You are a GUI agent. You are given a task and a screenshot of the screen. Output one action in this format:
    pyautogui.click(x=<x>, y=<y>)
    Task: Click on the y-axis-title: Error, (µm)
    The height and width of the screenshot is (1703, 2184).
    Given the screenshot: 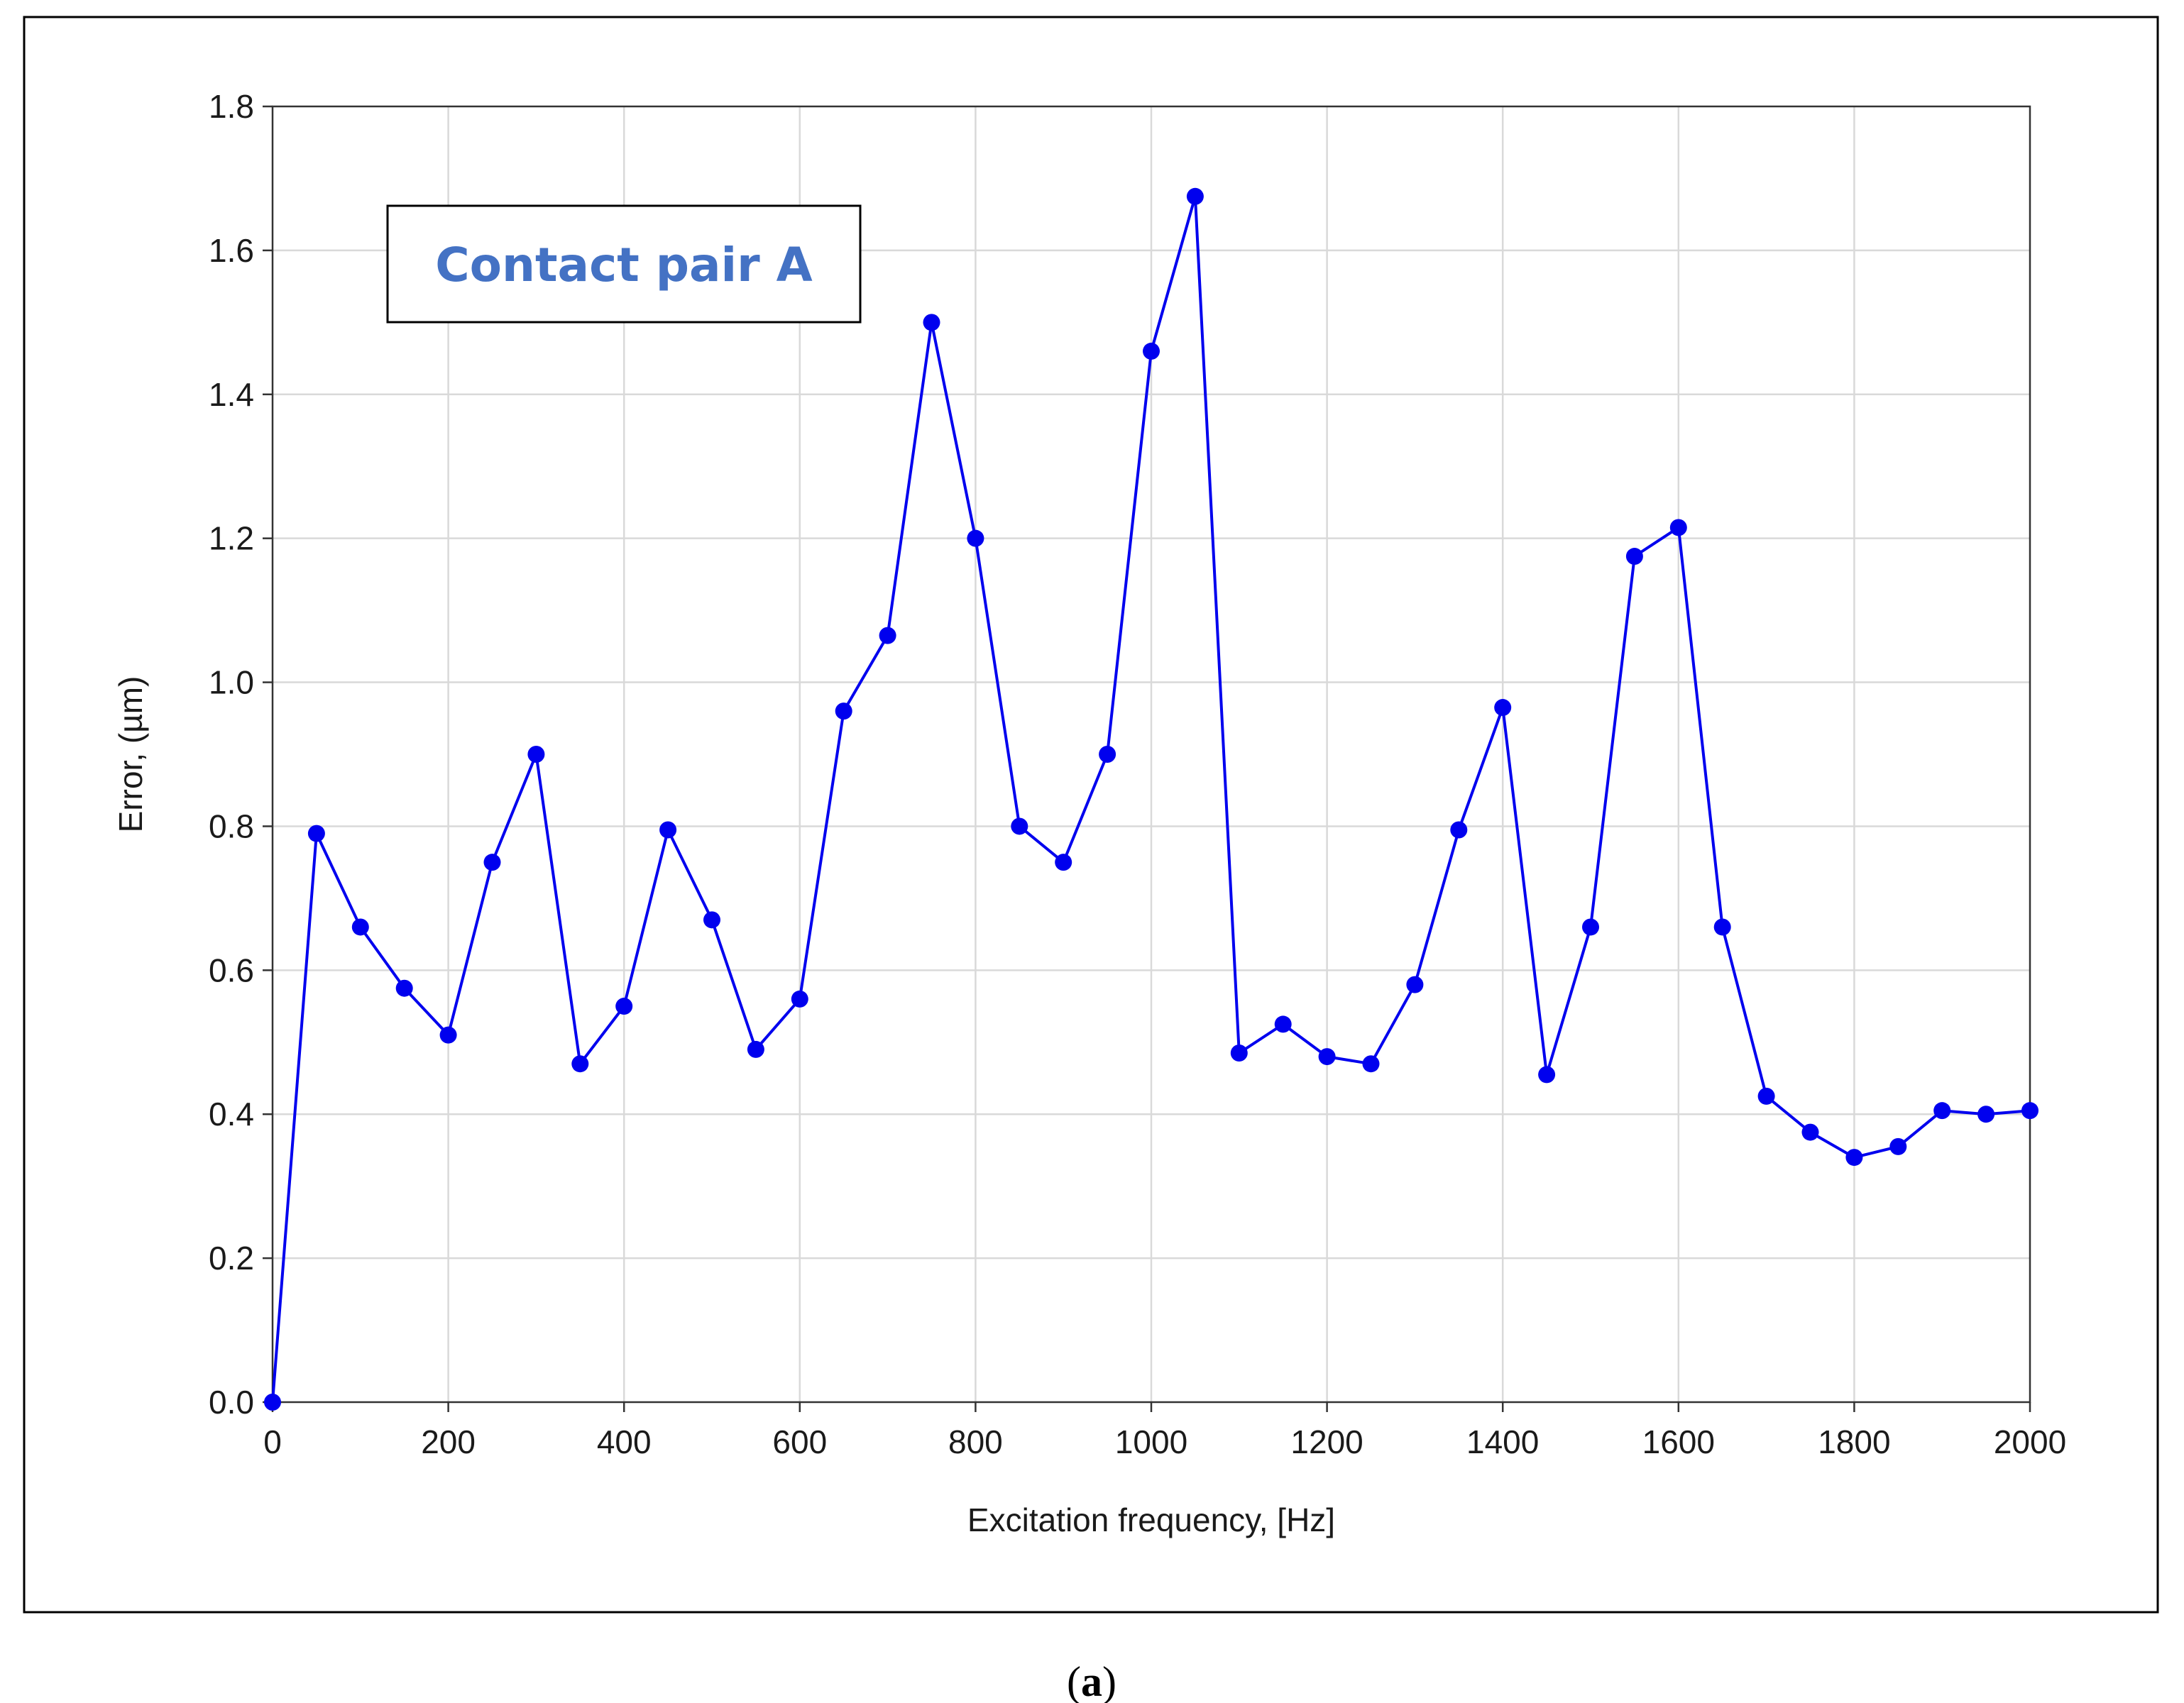 What is the action you would take?
    pyautogui.click(x=130, y=754)
    